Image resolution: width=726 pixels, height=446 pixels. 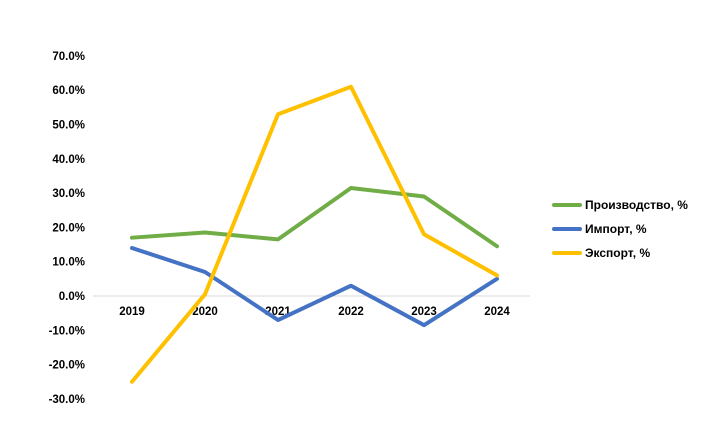 What do you see at coordinates (67, 400) in the screenshot?
I see `y-axis-tick-label: -30.0%` at bounding box center [67, 400].